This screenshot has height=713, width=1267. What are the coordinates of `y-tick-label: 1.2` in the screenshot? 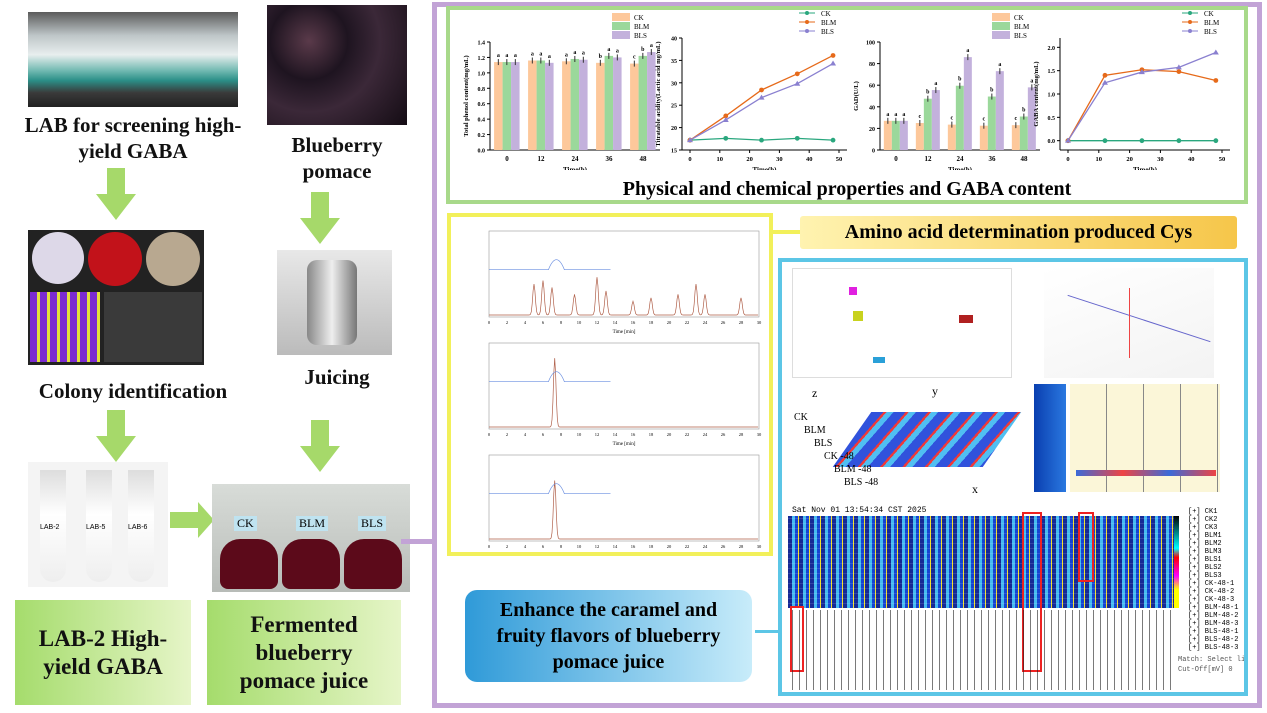 It's located at (482, 59).